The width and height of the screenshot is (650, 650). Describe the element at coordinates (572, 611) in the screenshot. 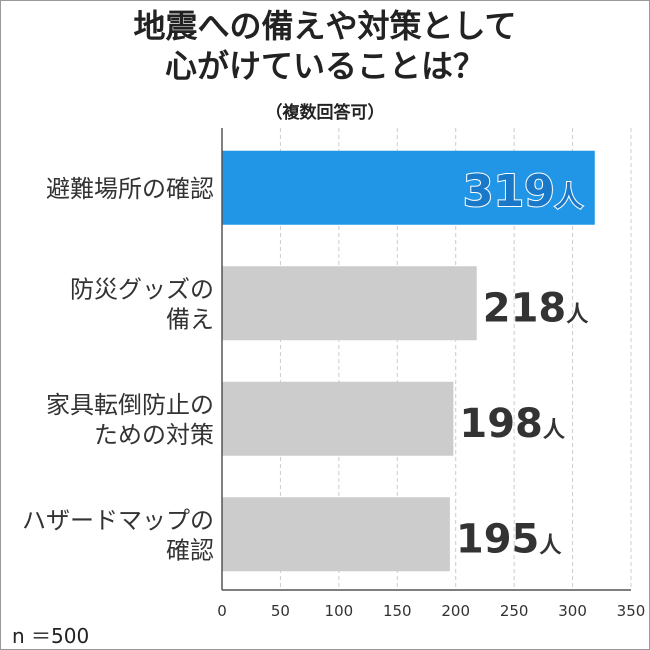

I see `x-tick-label-300: 300` at that location.